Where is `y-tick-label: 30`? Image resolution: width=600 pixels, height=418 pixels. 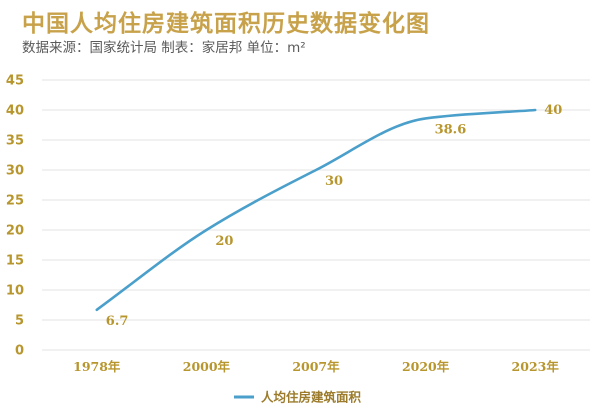 y-tick-label: 30 is located at coordinates (15, 171).